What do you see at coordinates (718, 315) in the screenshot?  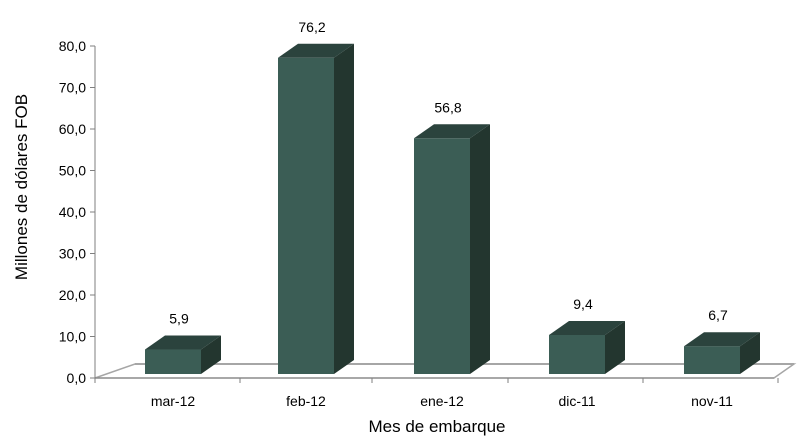 I see `data-label: 6,7` at bounding box center [718, 315].